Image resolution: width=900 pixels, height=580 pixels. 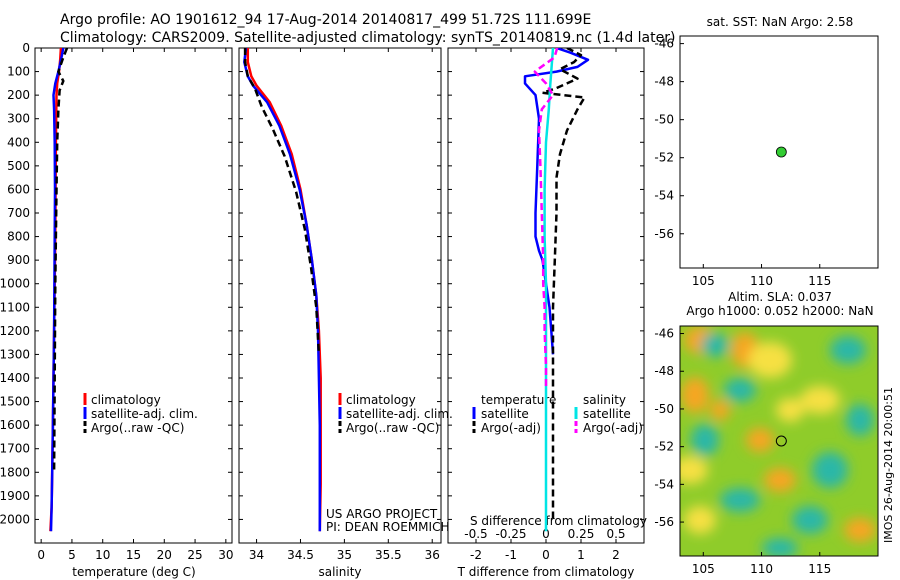 I want to click on s-difference-tick-label: -0.25, so click(x=510, y=534).